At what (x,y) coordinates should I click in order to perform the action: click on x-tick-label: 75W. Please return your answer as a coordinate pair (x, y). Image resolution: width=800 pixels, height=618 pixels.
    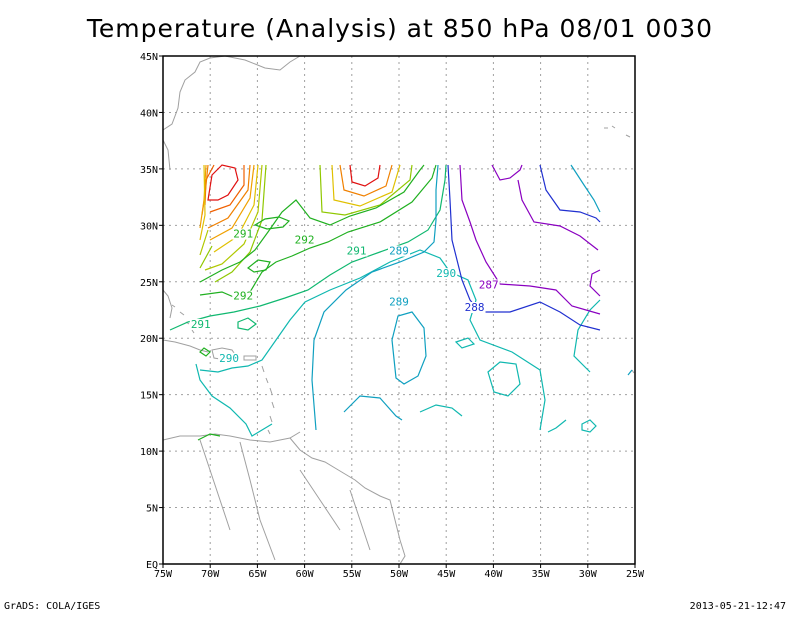
    Looking at the image, I should click on (163, 574).